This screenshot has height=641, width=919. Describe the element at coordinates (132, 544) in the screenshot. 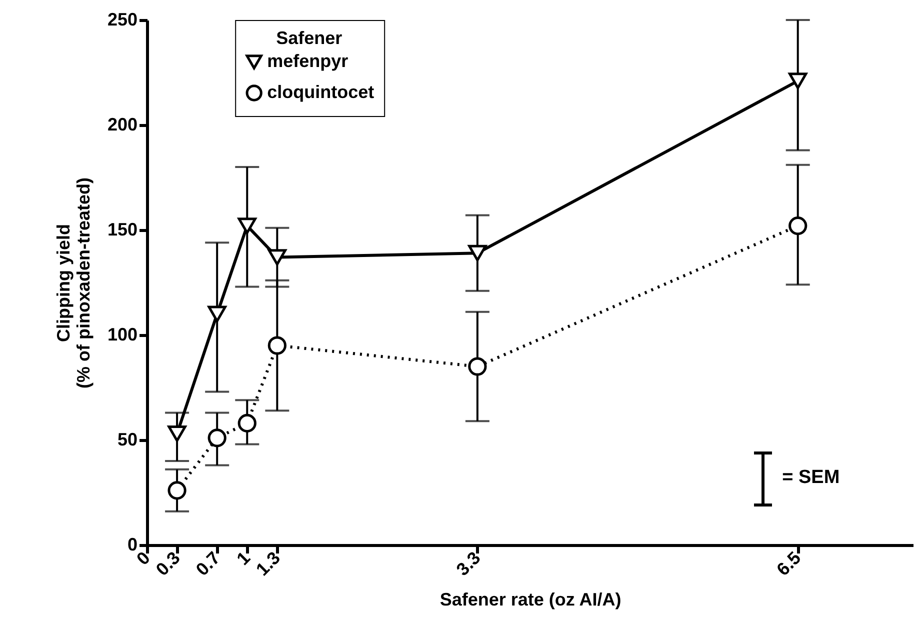

I see `y-tick-label: 0` at that location.